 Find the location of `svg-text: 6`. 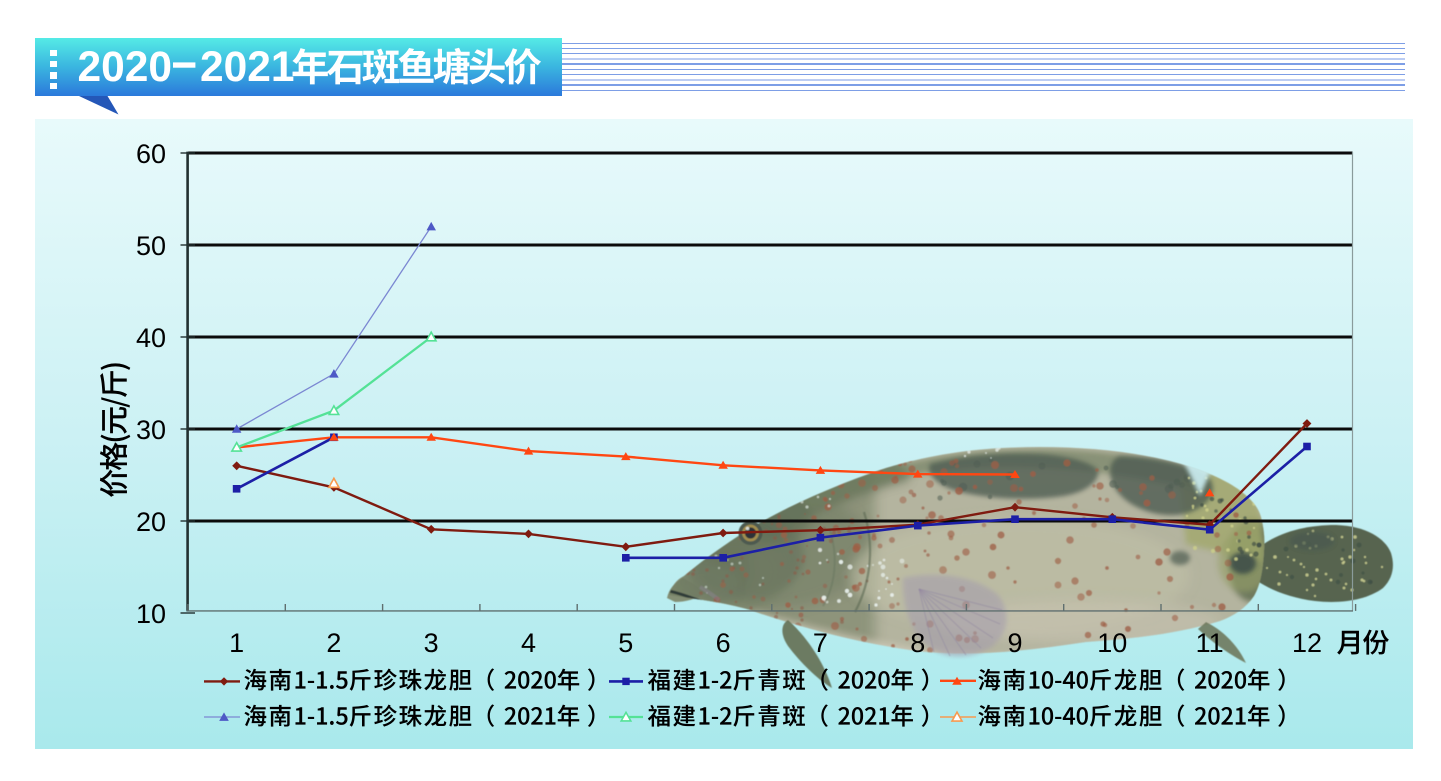

svg-text: 6 is located at coordinates (723, 643).